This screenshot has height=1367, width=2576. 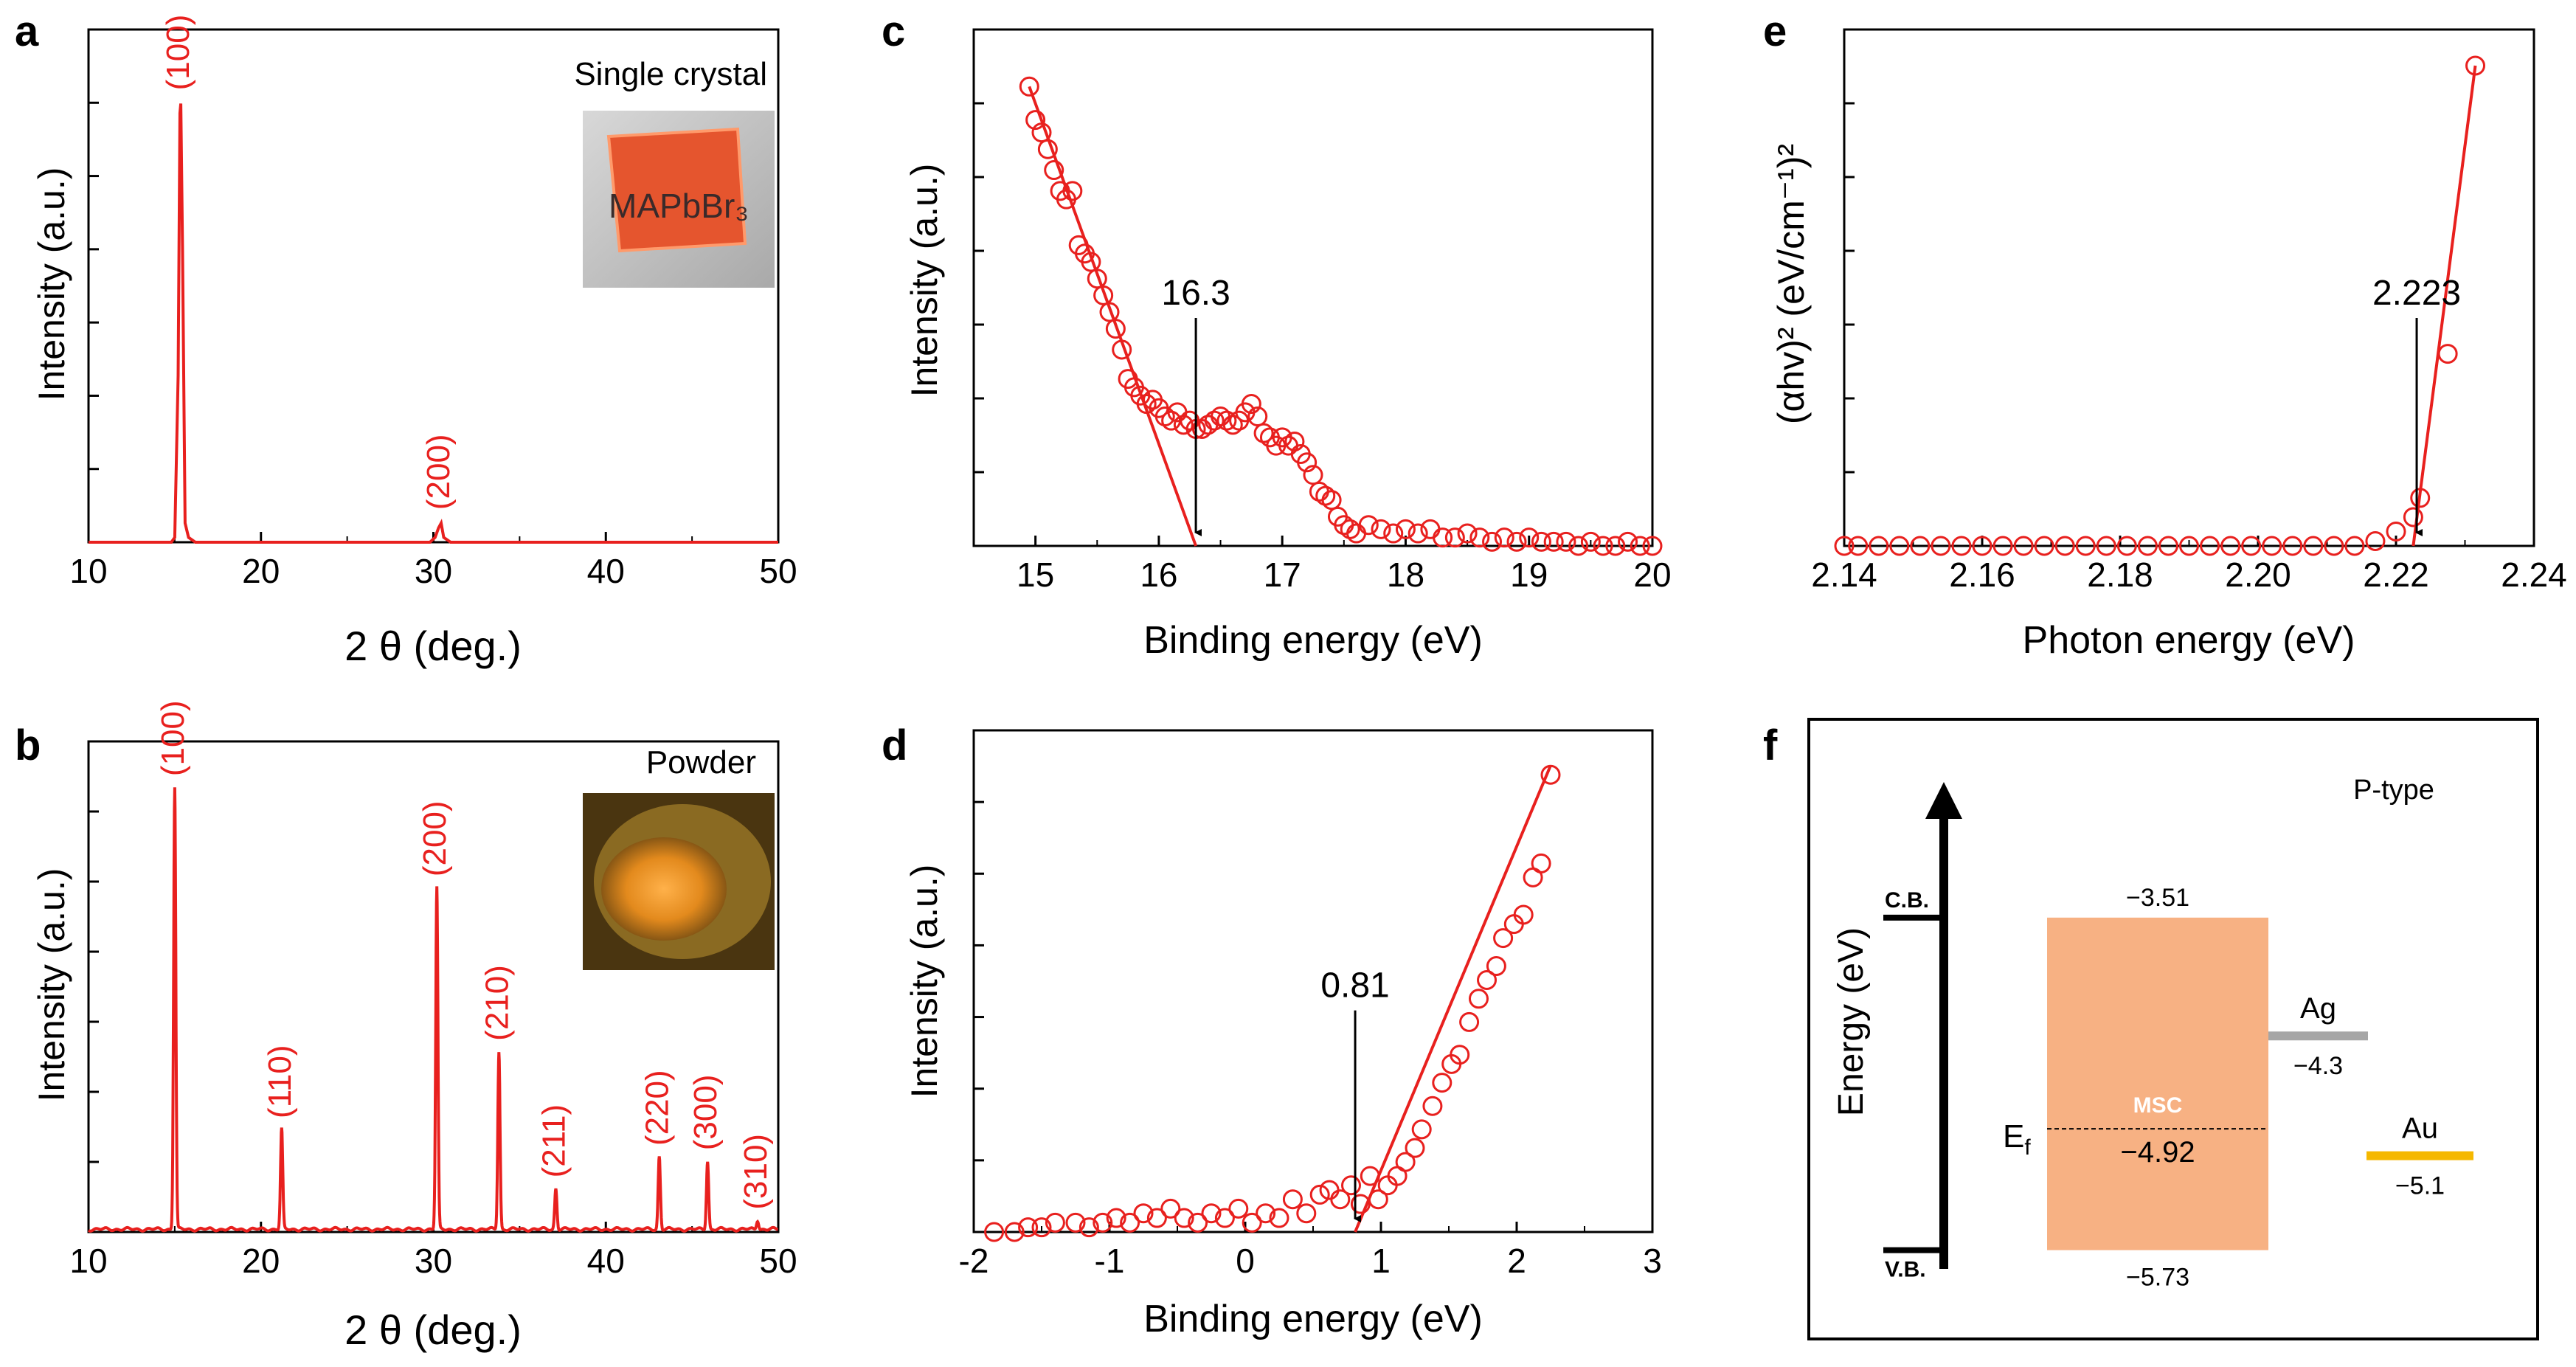 What do you see at coordinates (1906, 1270) in the screenshot?
I see `band-mark-label: V.B.` at bounding box center [1906, 1270].